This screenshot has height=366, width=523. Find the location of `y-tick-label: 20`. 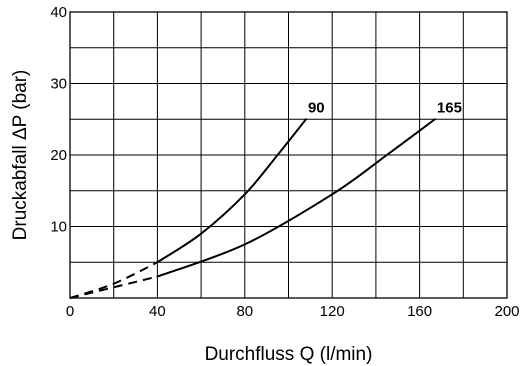

y-tick-label: 20 is located at coordinates (58, 155).